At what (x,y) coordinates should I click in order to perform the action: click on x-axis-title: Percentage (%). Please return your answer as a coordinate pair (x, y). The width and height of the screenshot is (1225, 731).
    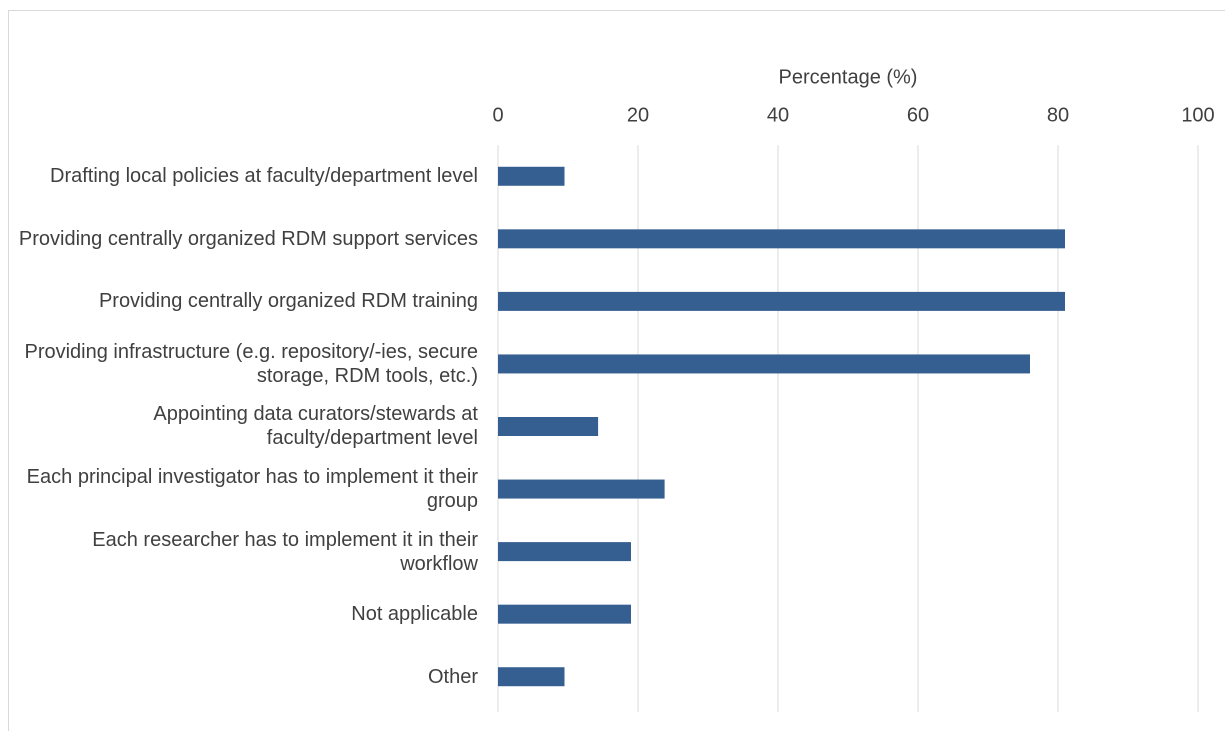
    Looking at the image, I should click on (848, 77).